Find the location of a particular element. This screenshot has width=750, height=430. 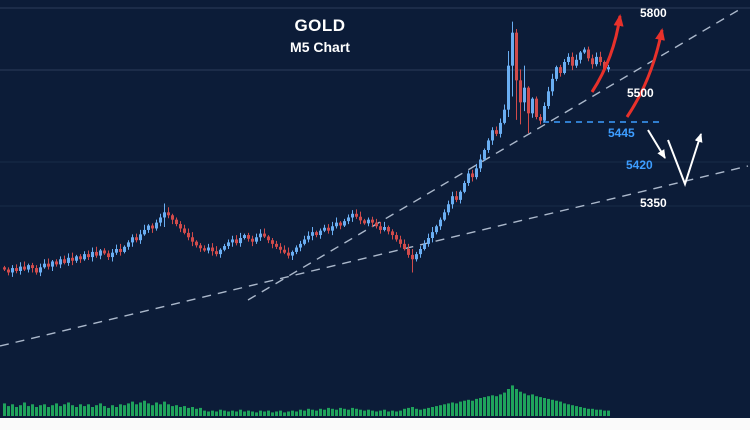

bullish-projection-arrow is located at coordinates (607, 53).